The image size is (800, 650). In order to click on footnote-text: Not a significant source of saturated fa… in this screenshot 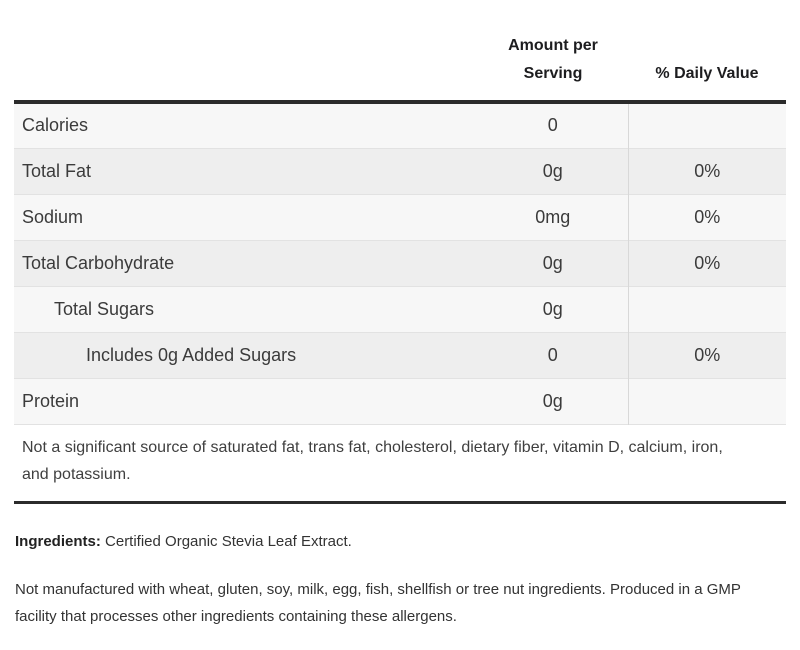, I will do `click(372, 460)`.